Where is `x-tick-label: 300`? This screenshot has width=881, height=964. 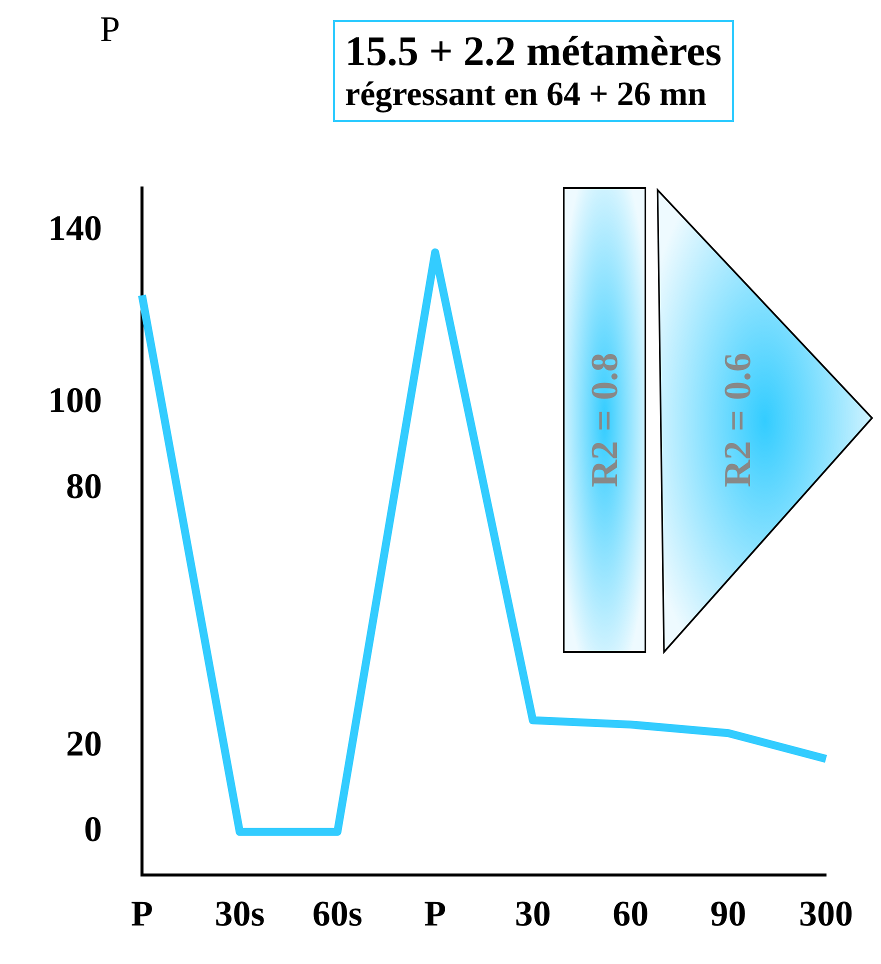
x-tick-label: 300 is located at coordinates (826, 914).